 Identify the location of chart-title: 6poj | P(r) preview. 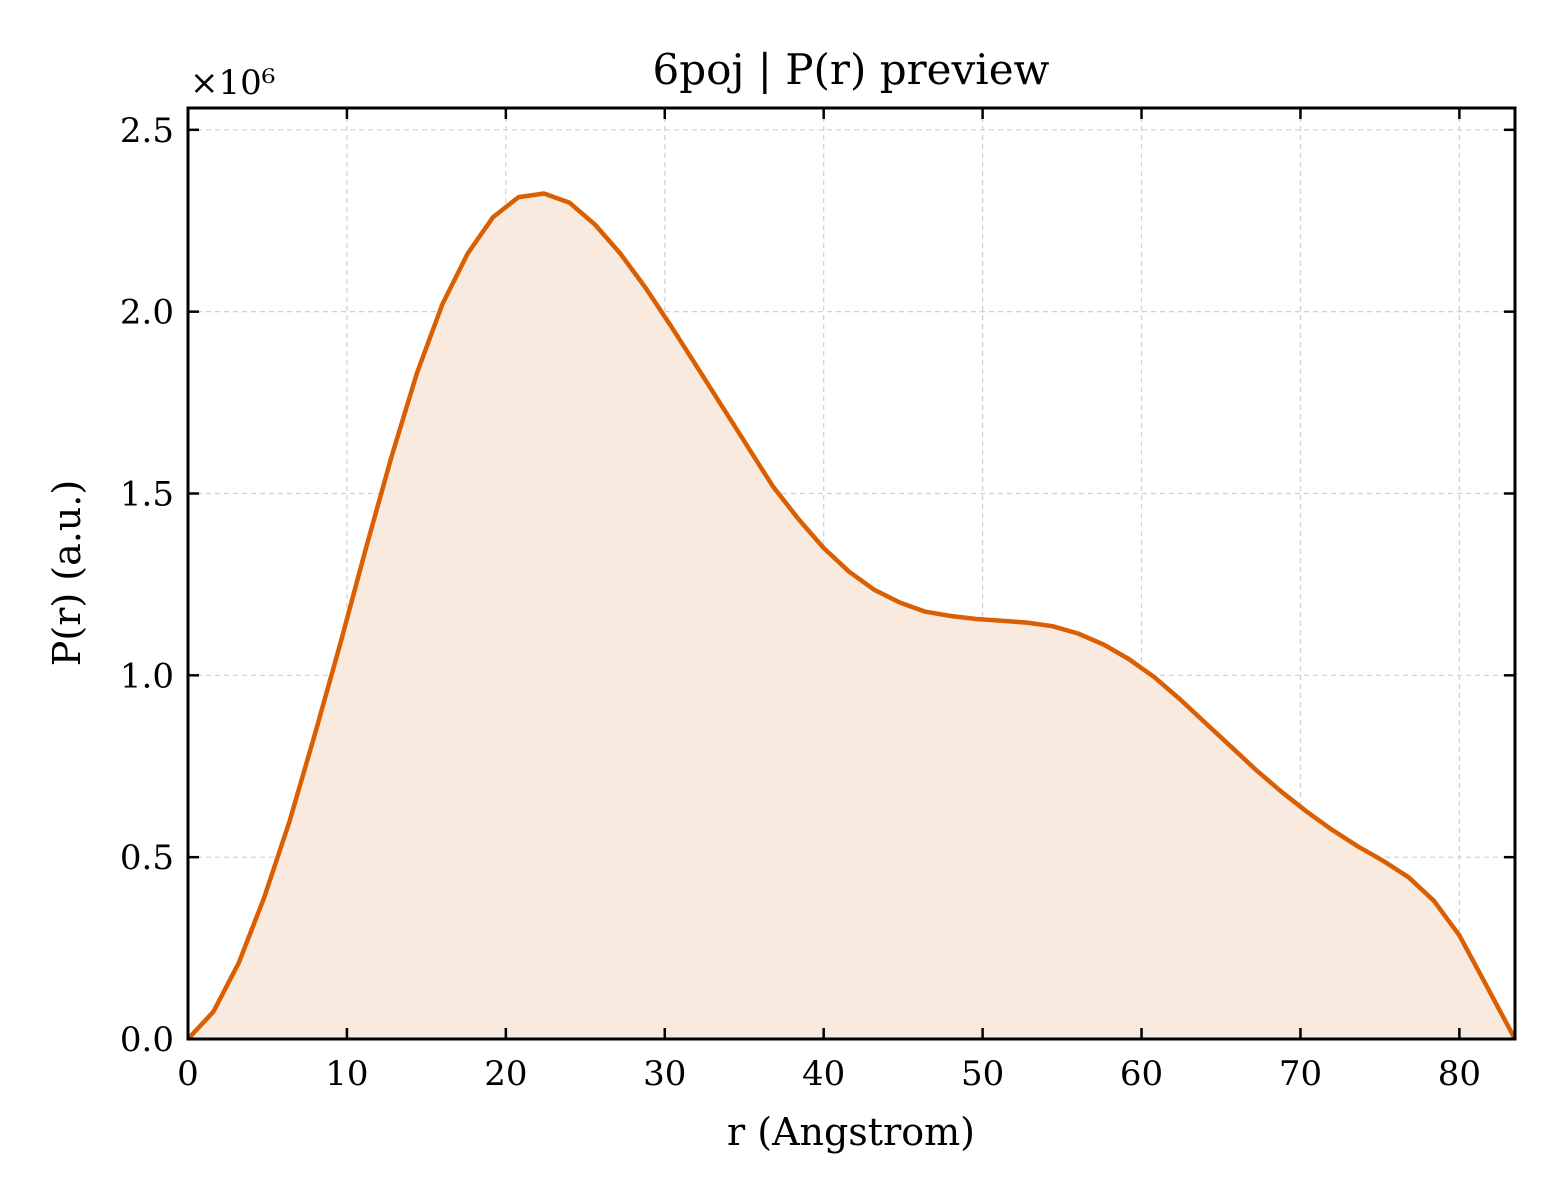
(850, 69).